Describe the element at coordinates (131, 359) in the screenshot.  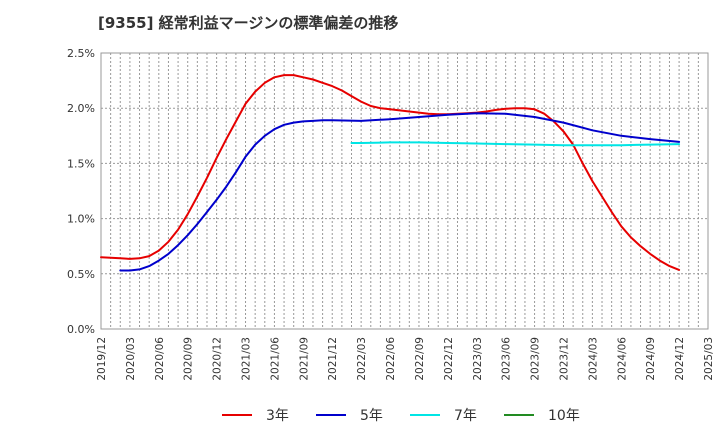
I see `x-tick-label: 2020/03` at that location.